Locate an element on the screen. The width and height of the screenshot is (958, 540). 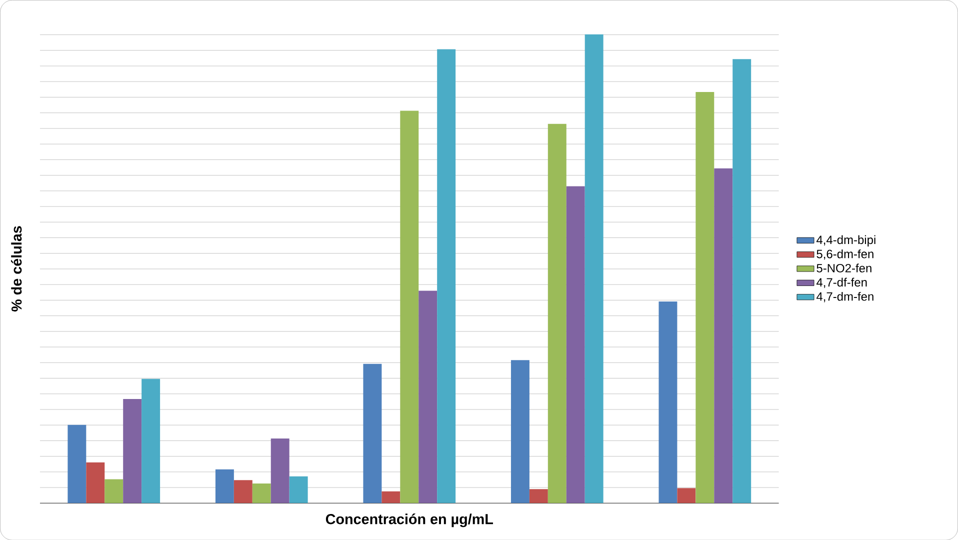
legend-label: 4,7-df-fen is located at coordinates (841, 283).